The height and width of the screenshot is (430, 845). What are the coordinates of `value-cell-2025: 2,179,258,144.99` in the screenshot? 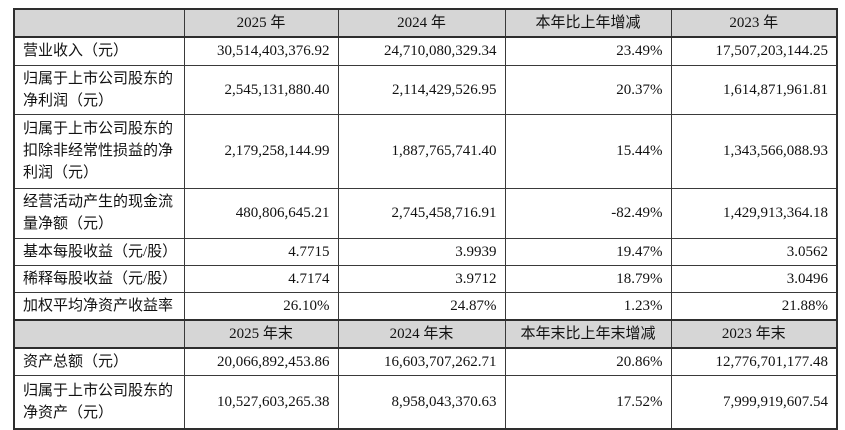 It's located at (261, 151).